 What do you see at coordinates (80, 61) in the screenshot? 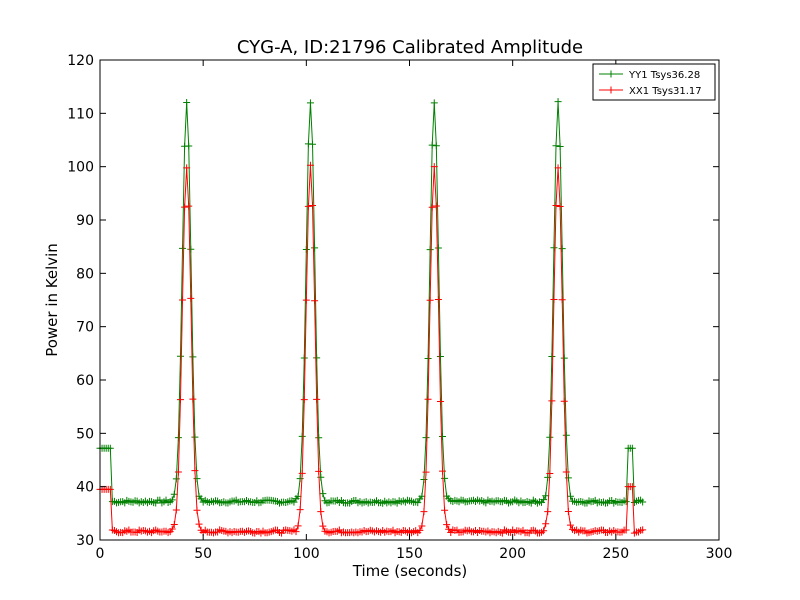
I see `y-tick-label: 120` at bounding box center [80, 61].